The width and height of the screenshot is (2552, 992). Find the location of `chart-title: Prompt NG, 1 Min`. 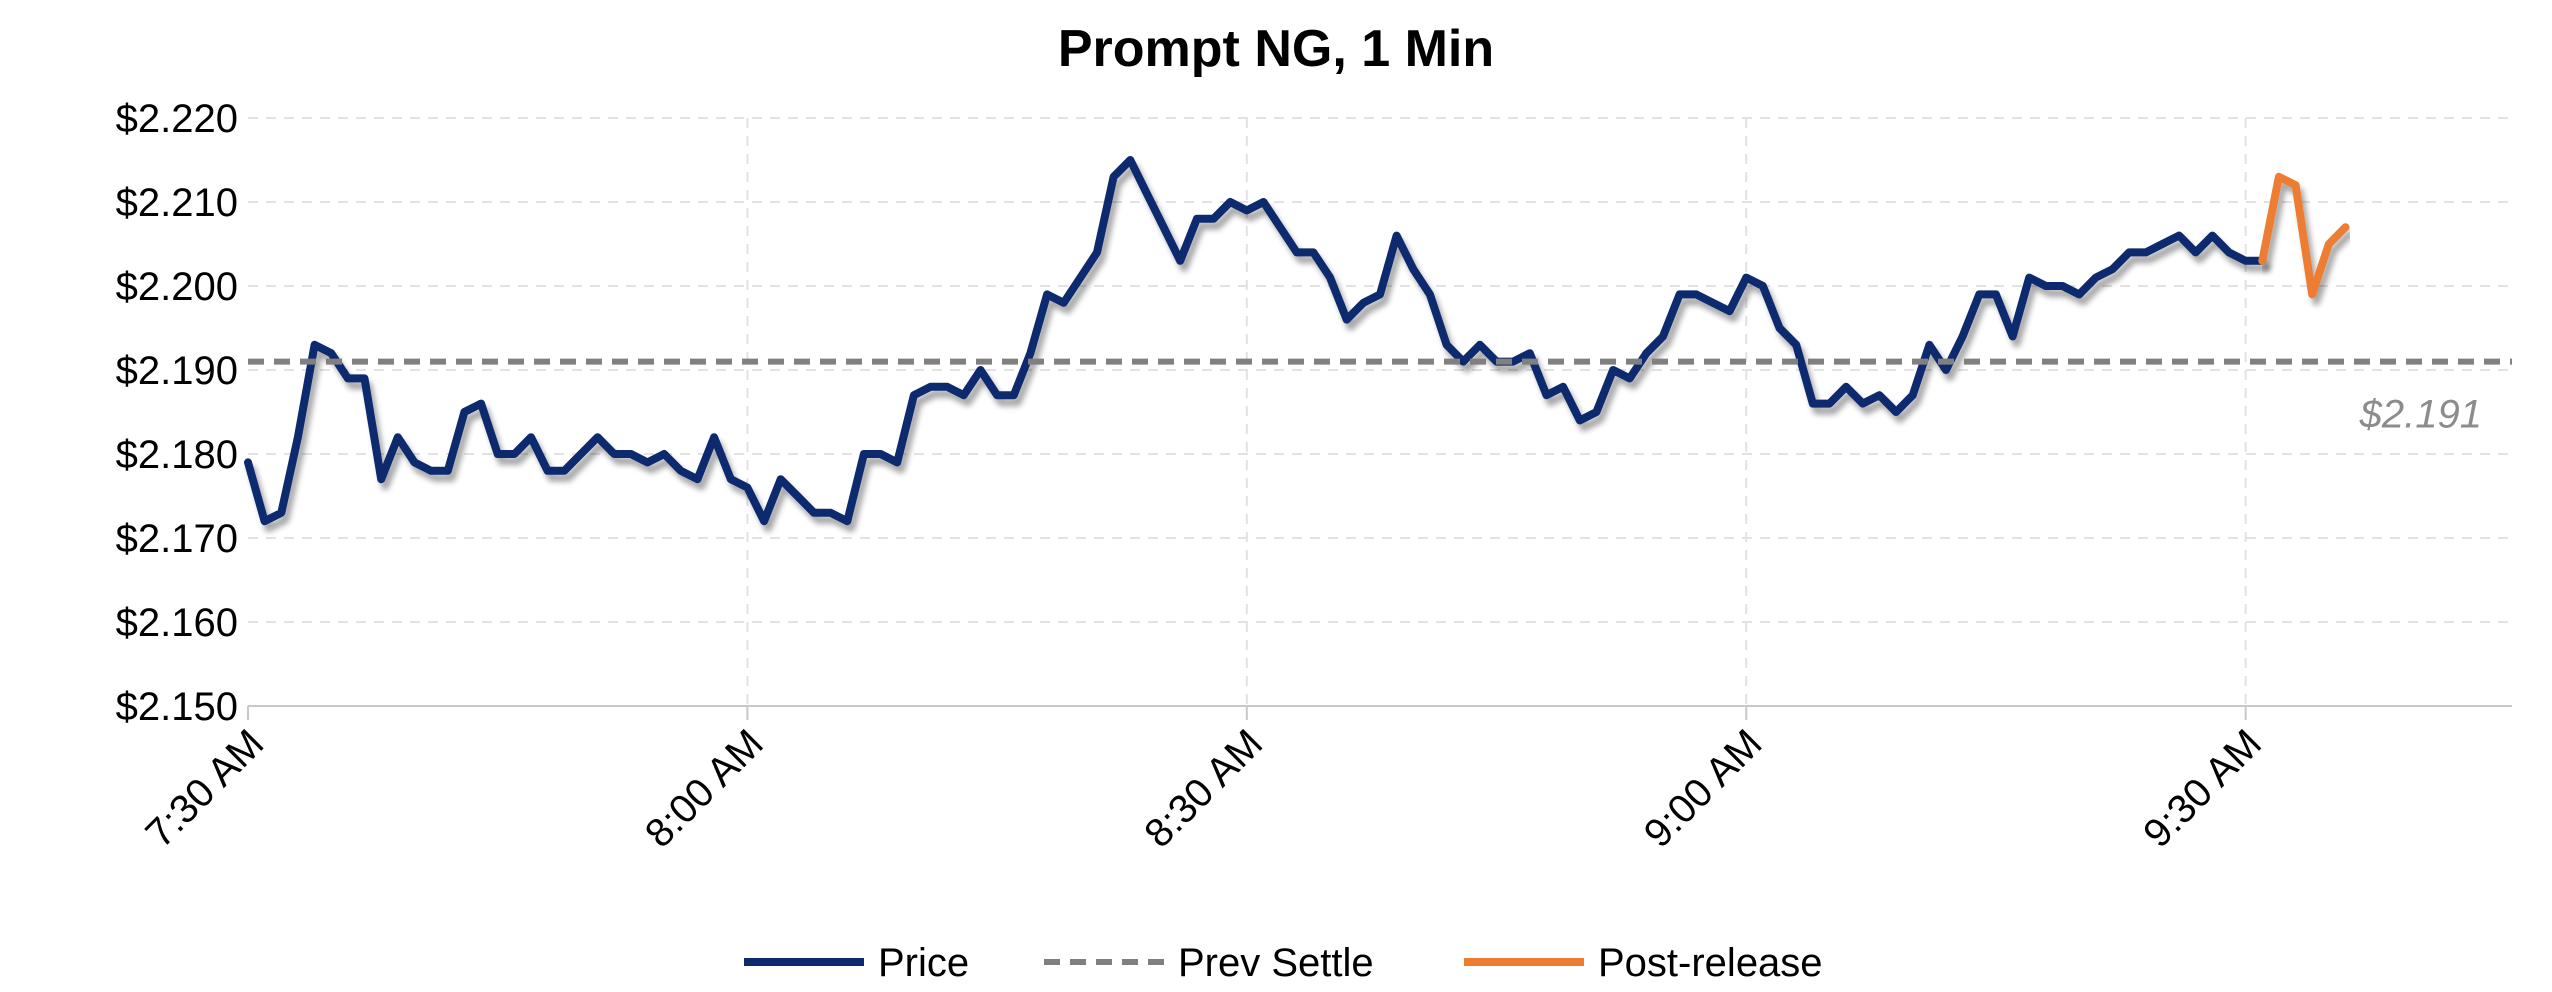

chart-title: Prompt NG, 1 Min is located at coordinates (1276, 49).